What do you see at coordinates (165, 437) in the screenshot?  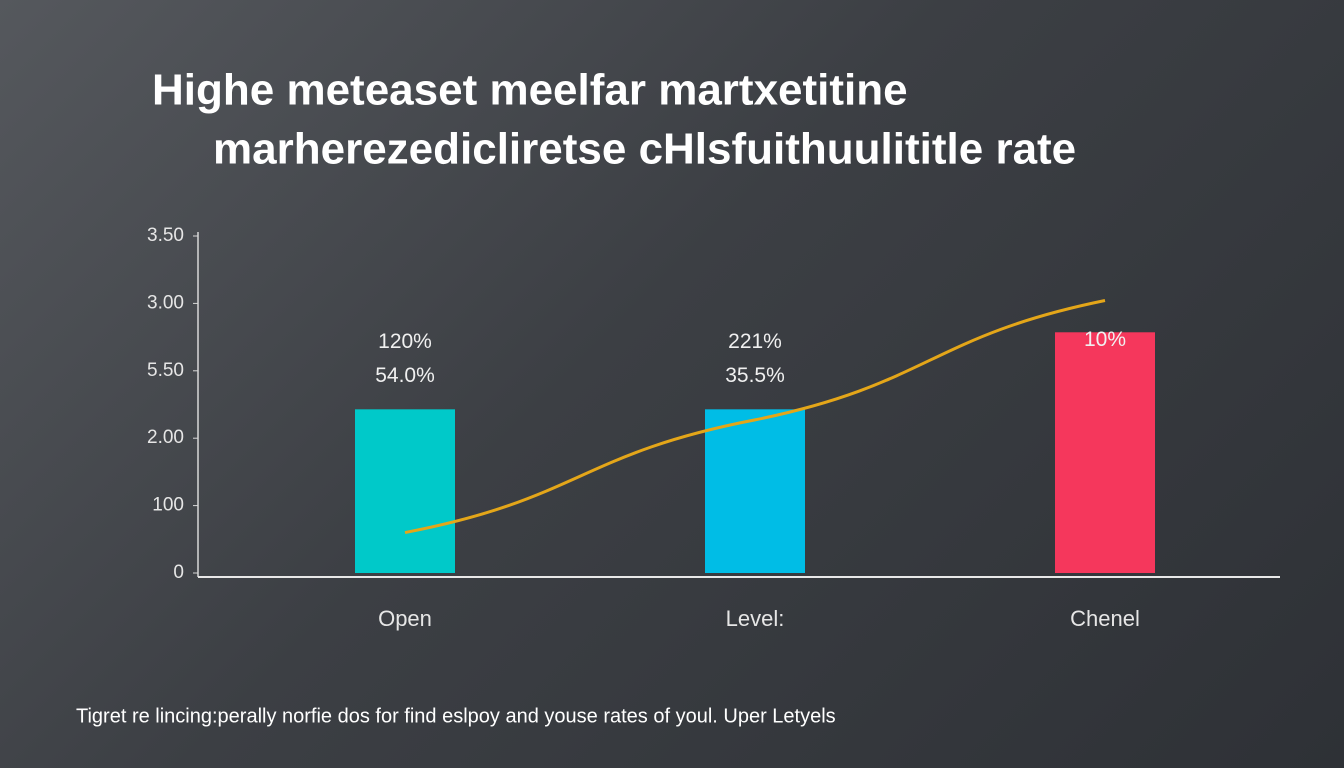 I see `y-tick-label: 2.00` at bounding box center [165, 437].